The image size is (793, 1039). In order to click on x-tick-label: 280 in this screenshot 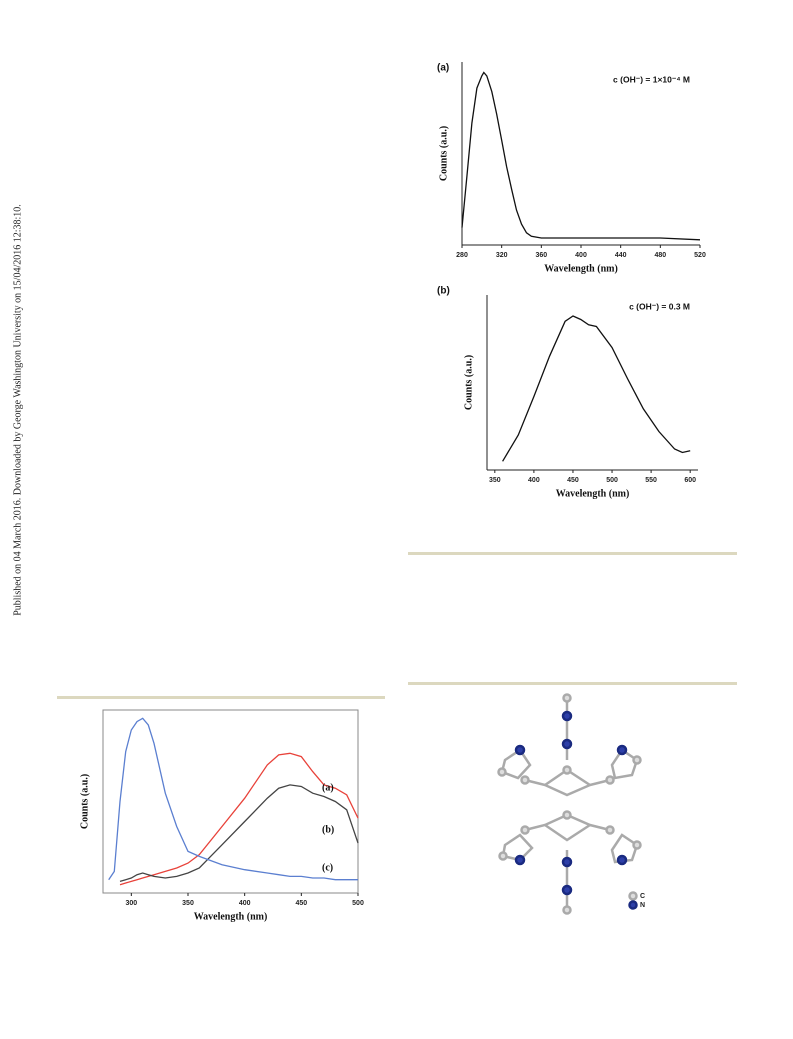, I will do `click(462, 255)`.